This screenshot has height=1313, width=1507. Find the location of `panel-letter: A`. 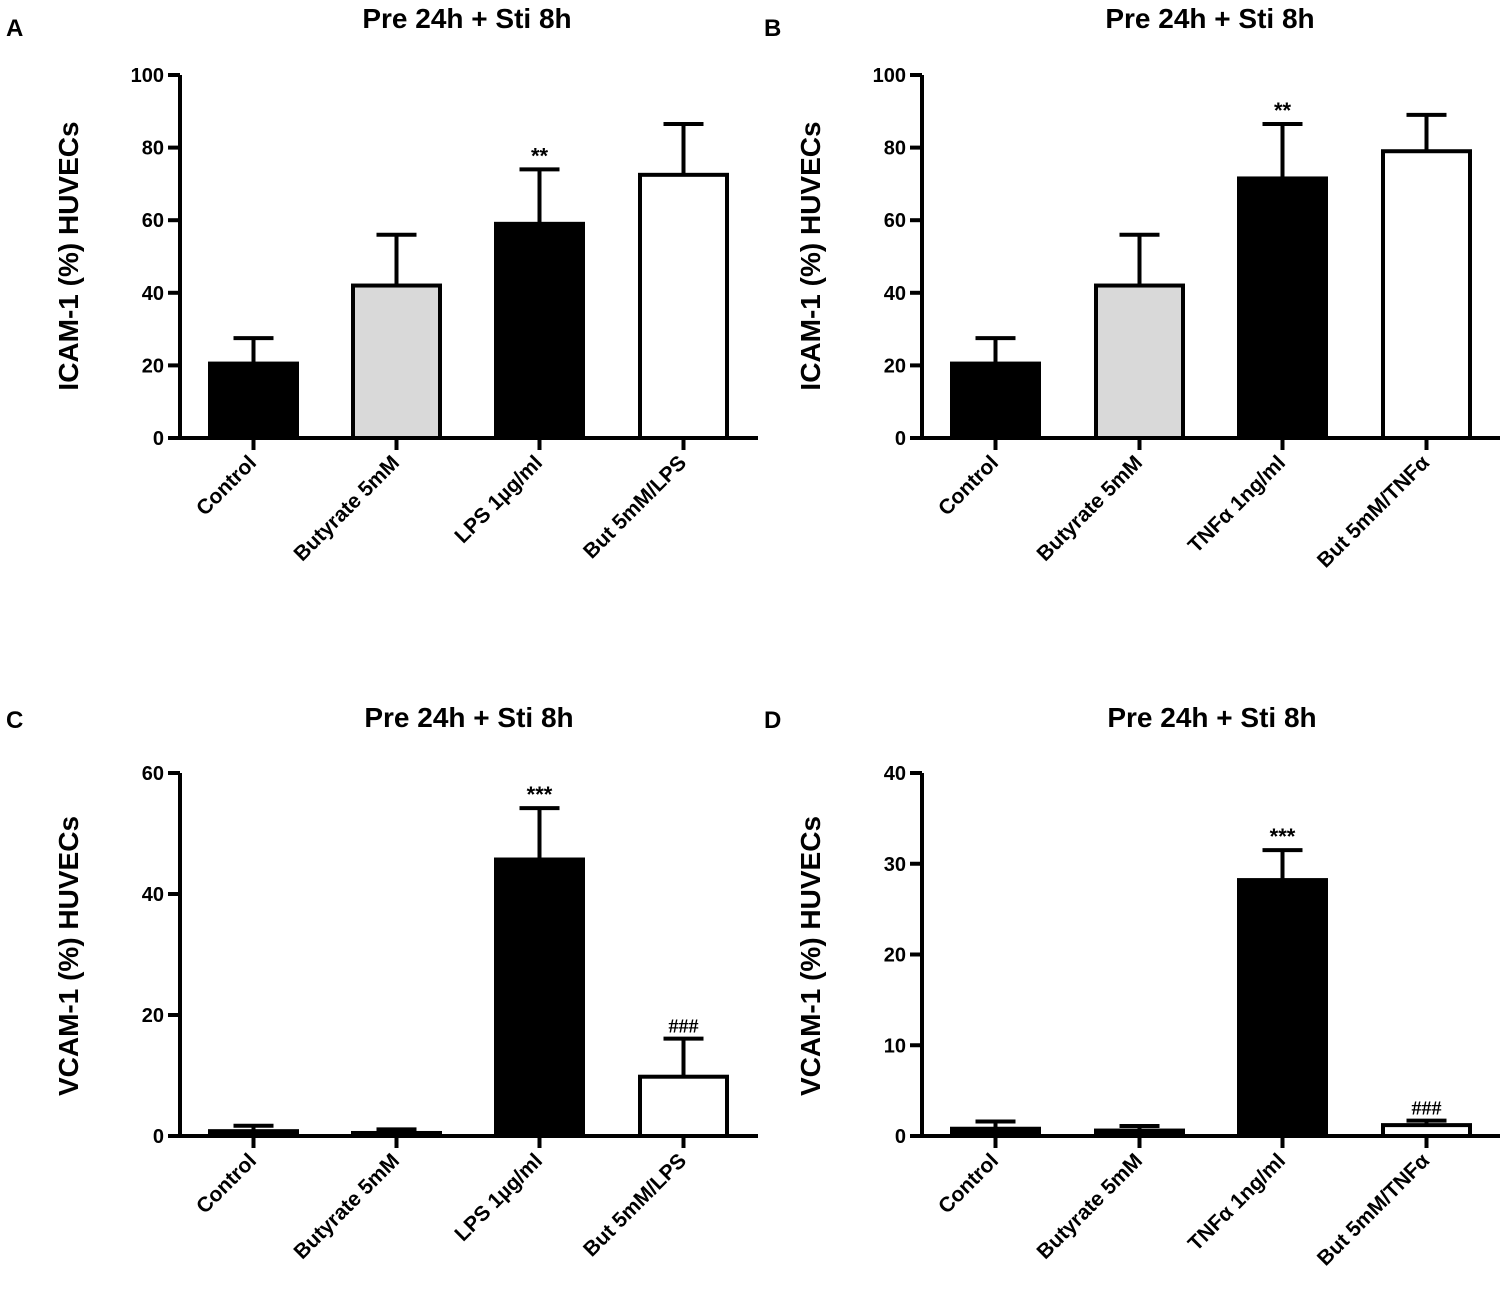

panel-letter: A is located at coordinates (14, 28).